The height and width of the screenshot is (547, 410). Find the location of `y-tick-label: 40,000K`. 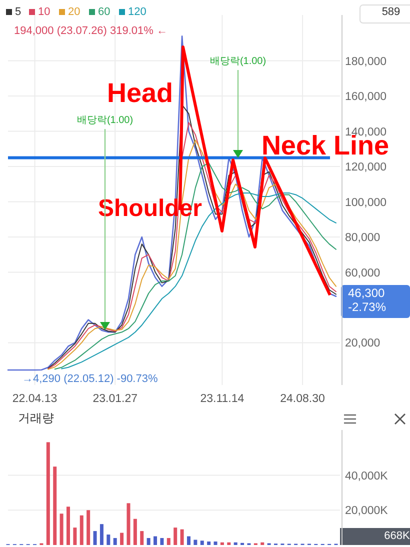

y-tick-label: 40,000K is located at coordinates (366, 476).